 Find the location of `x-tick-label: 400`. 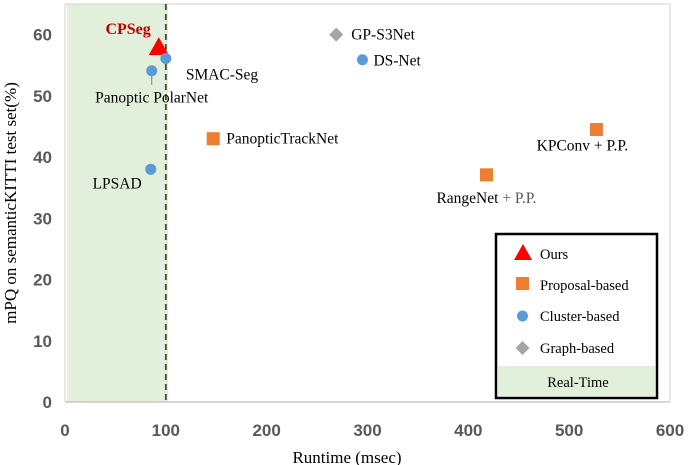

x-tick-label: 400 is located at coordinates (468, 430).